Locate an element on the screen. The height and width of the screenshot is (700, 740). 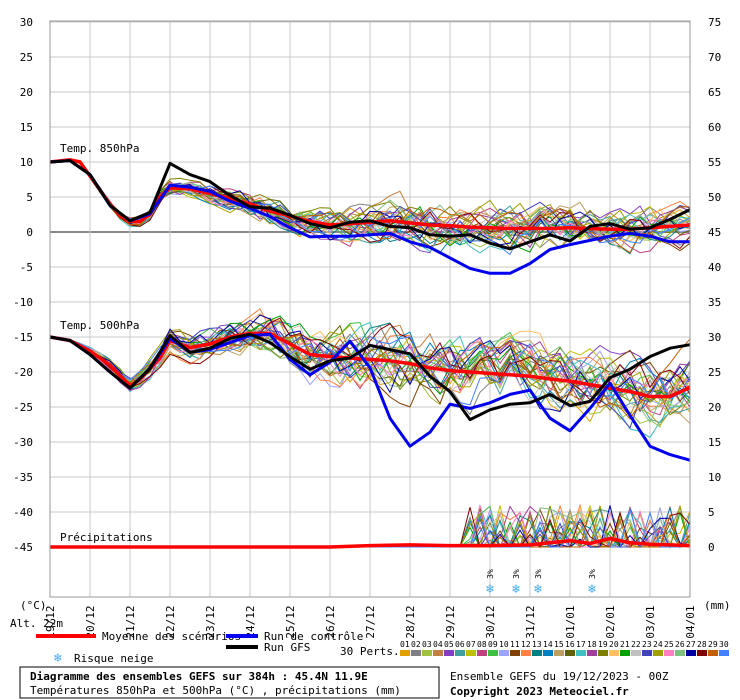
tick-label-left: -45 is located at coordinates (23, 547).